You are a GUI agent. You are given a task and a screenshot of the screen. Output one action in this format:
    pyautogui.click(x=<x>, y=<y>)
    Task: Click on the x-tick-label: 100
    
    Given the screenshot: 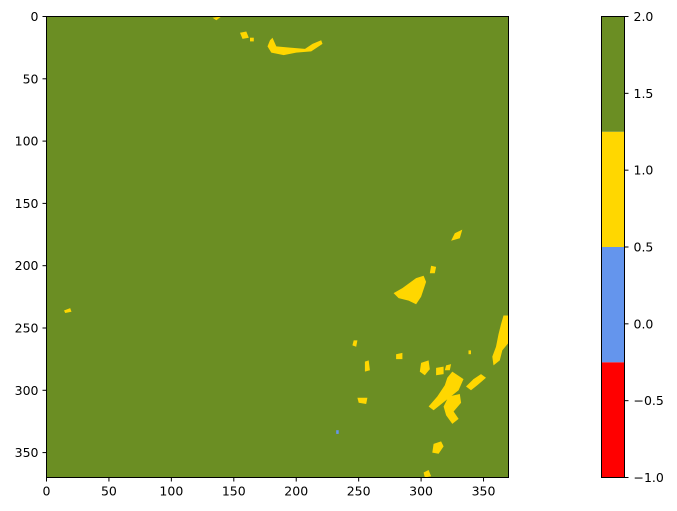 What is the action you would take?
    pyautogui.click(x=171, y=491)
    